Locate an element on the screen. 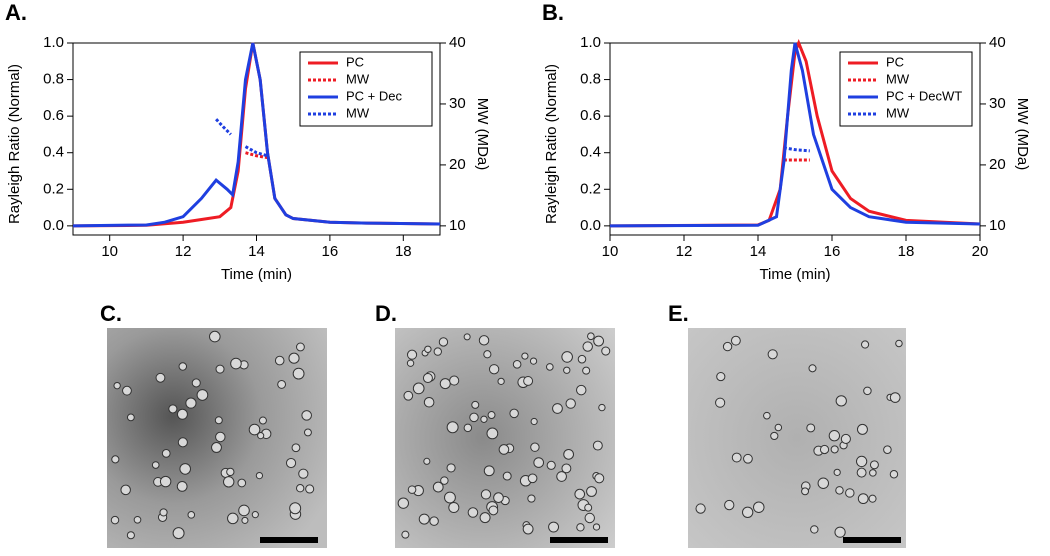  x-axis-title: Time (min) is located at coordinates (256, 274).